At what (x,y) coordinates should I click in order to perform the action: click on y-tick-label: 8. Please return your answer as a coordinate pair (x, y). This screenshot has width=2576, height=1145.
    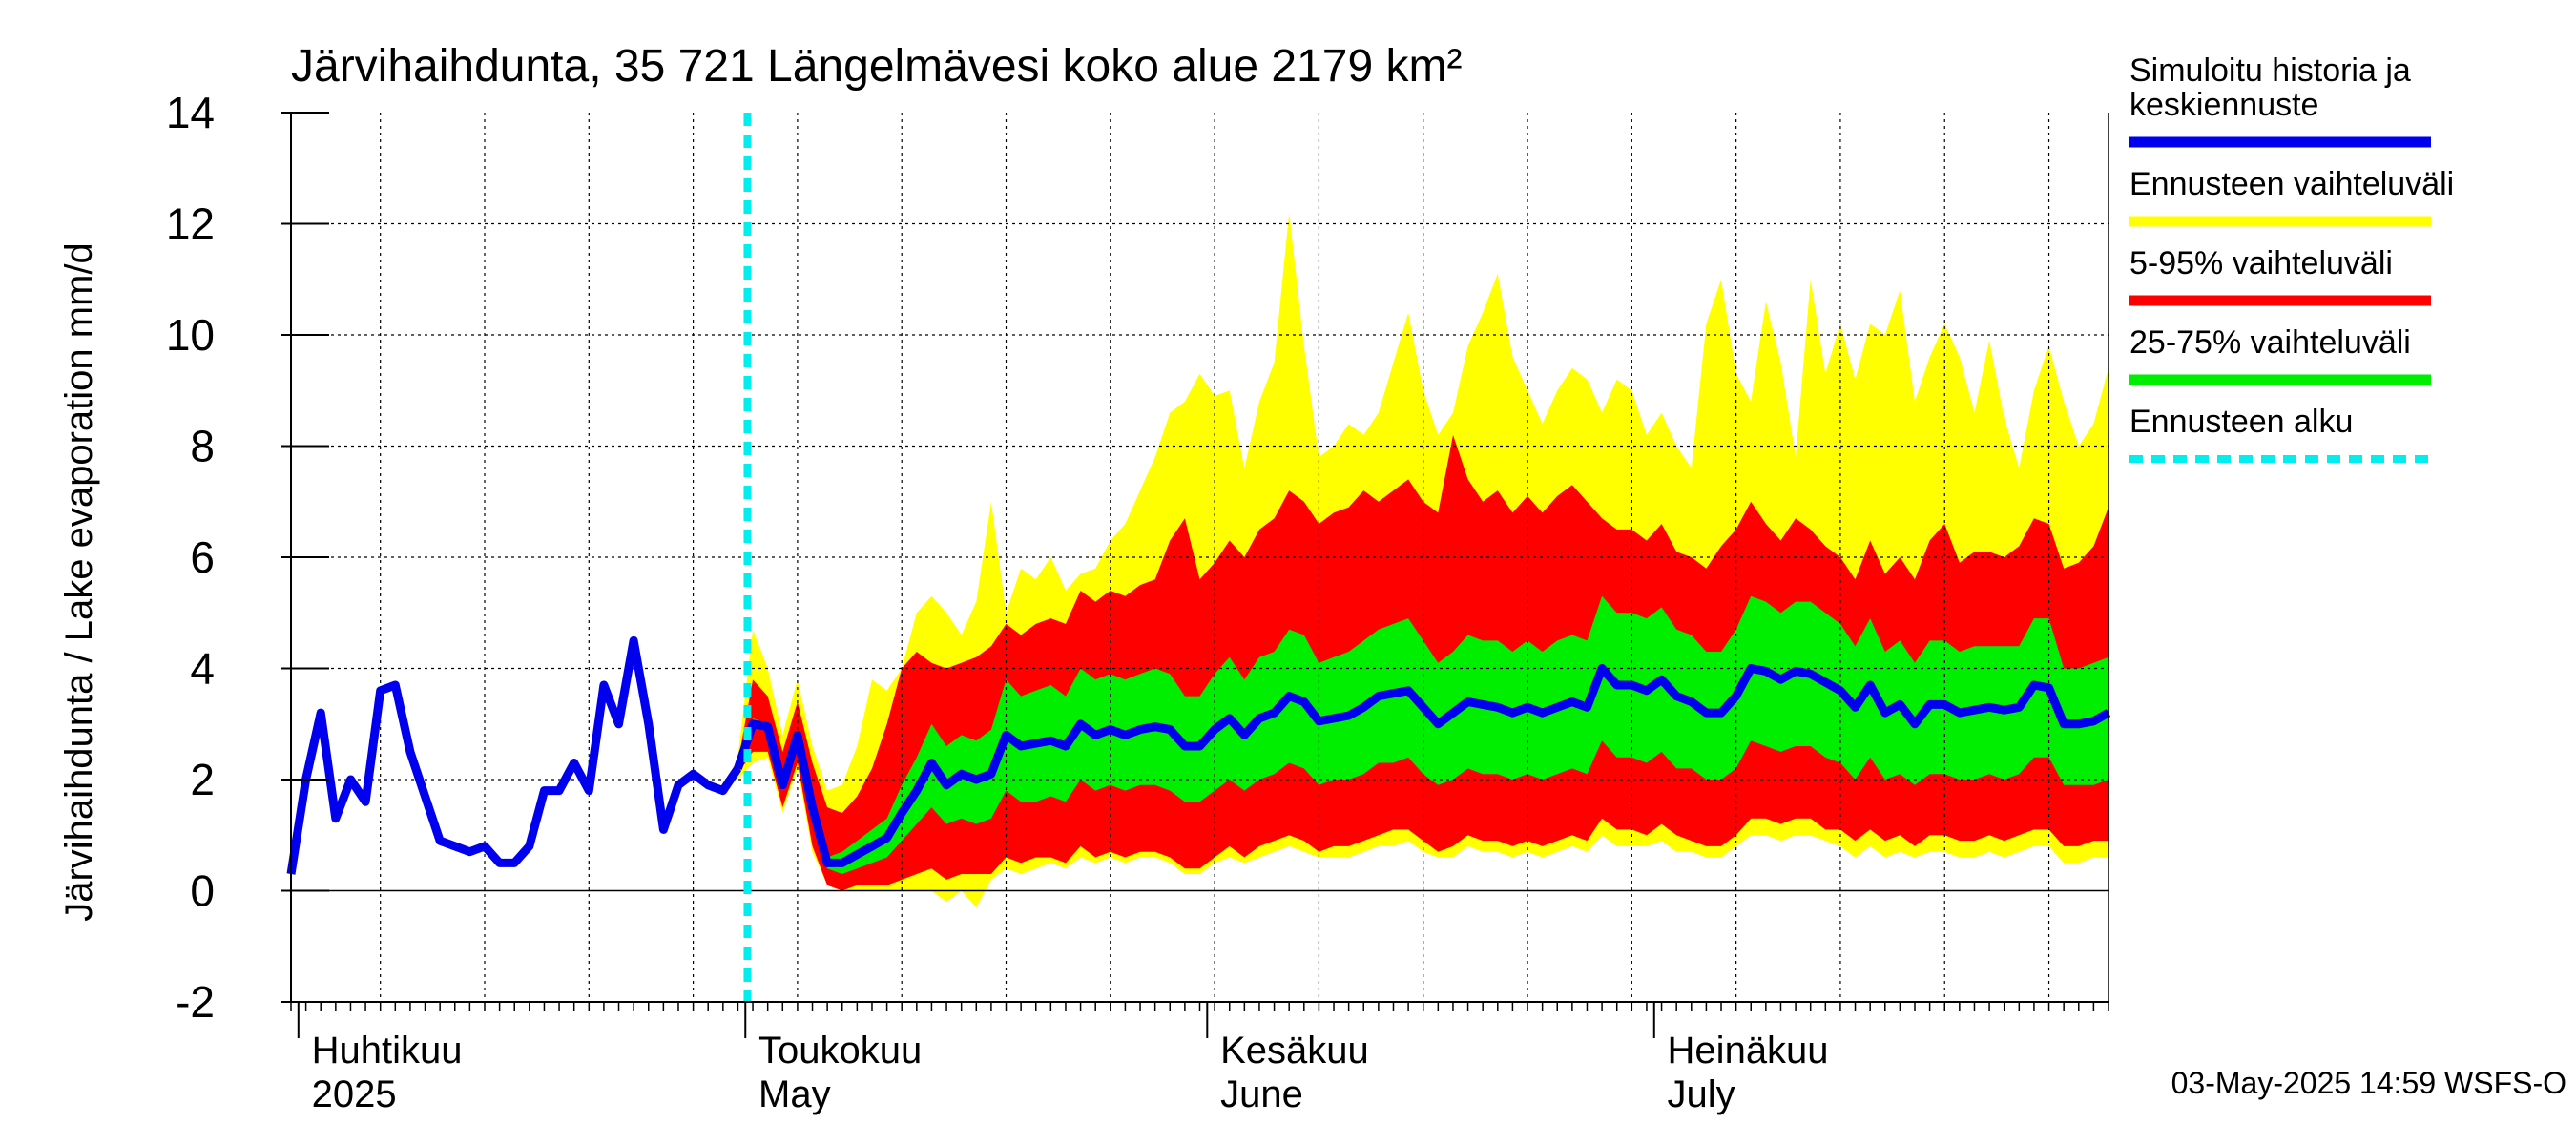
    Looking at the image, I should click on (202, 446).